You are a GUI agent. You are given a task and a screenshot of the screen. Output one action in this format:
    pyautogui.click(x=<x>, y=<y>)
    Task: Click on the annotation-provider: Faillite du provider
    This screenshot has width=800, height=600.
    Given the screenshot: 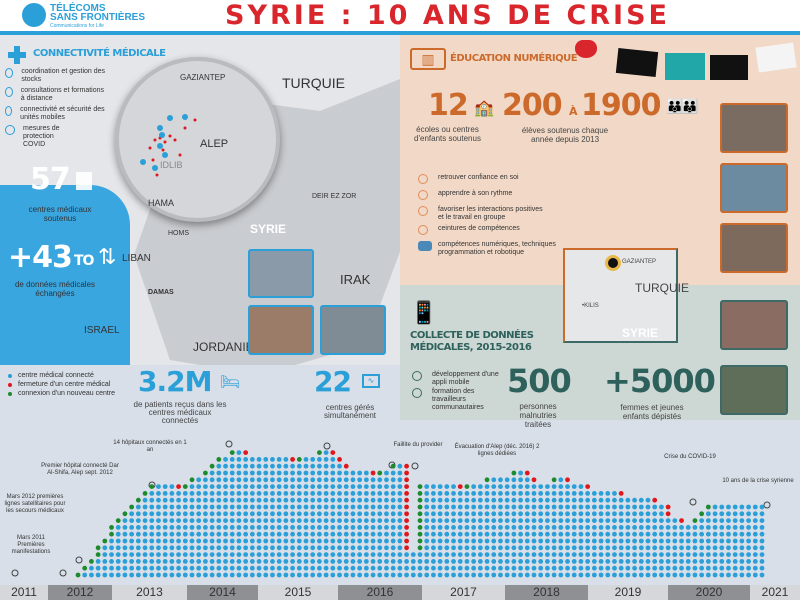 What is the action you would take?
    pyautogui.click(x=418, y=445)
    